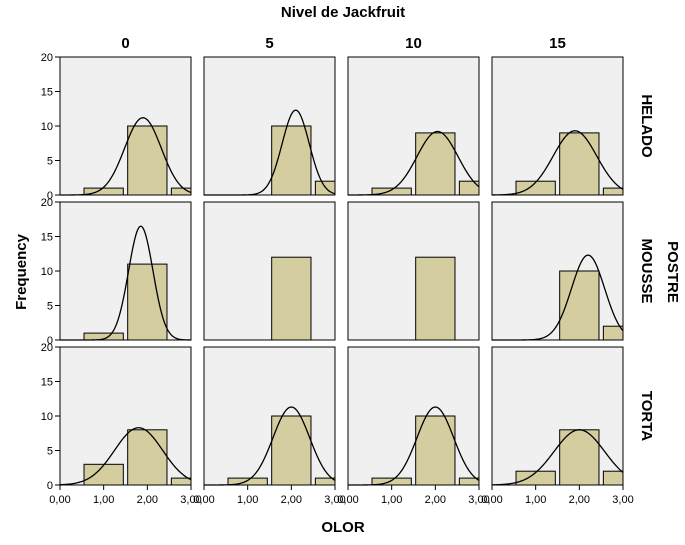 The width and height of the screenshot is (685, 545). Describe the element at coordinates (269, 43) in the screenshot. I see `column-header-5: 5` at that location.